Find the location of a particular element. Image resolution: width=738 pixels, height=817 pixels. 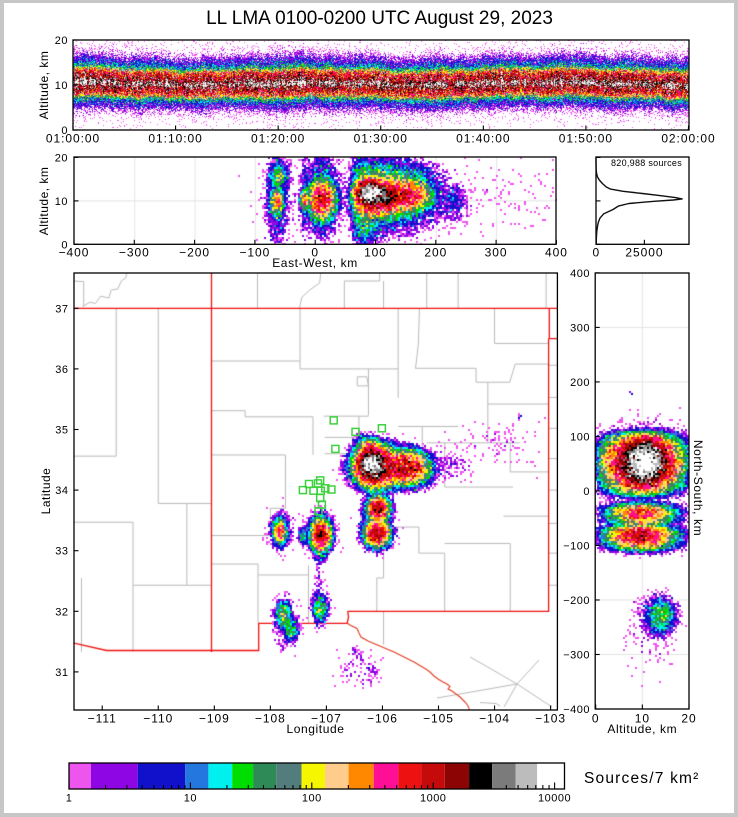

svg-text: −104 is located at coordinates (494, 718).